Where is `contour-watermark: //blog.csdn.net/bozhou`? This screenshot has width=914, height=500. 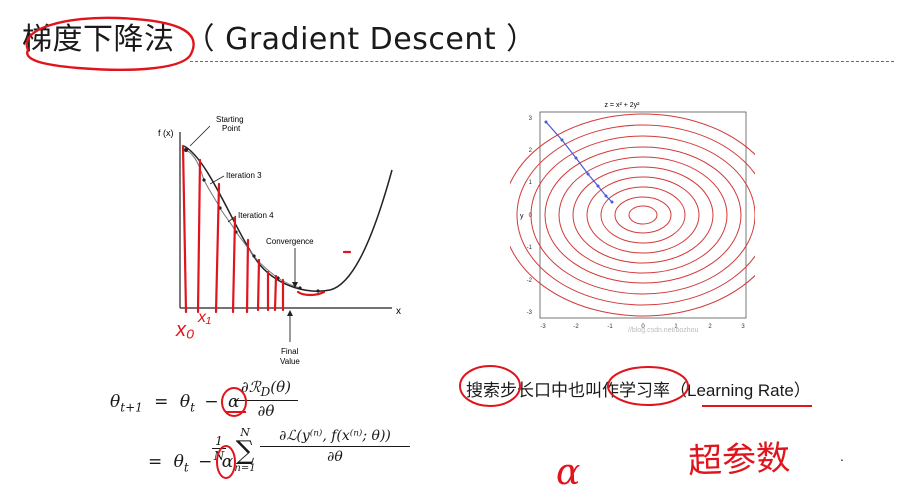
contour-watermark: //blog.csdn.net/bozhou is located at coordinates (663, 330).